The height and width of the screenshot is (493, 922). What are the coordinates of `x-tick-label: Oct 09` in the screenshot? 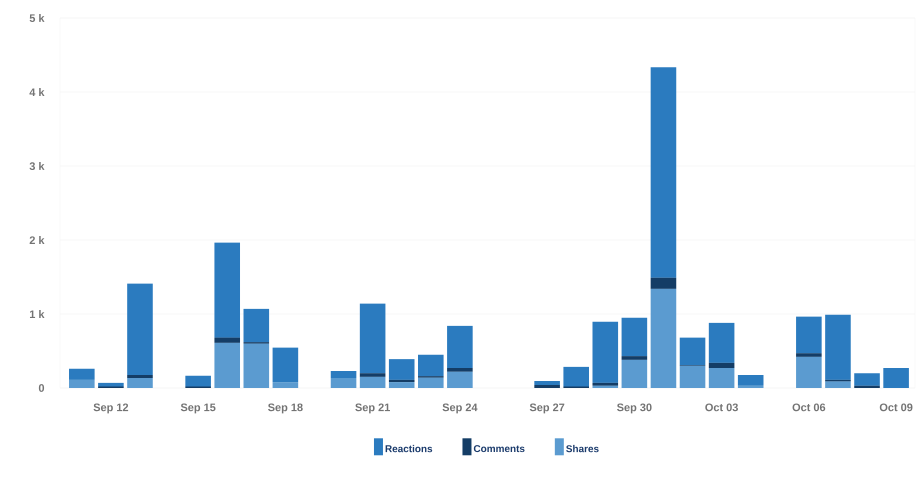 It's located at (896, 407).